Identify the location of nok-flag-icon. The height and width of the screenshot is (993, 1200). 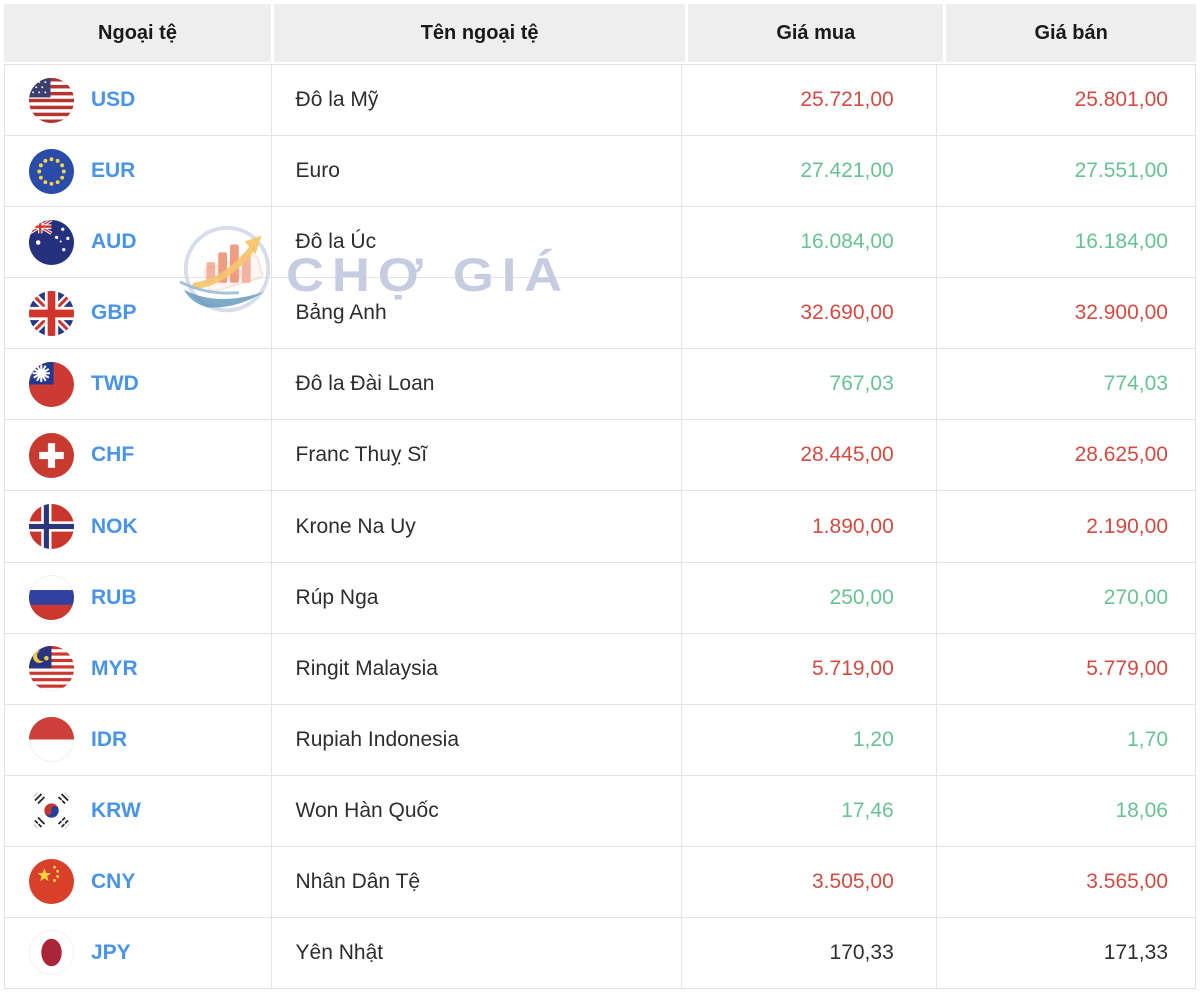
(51, 526).